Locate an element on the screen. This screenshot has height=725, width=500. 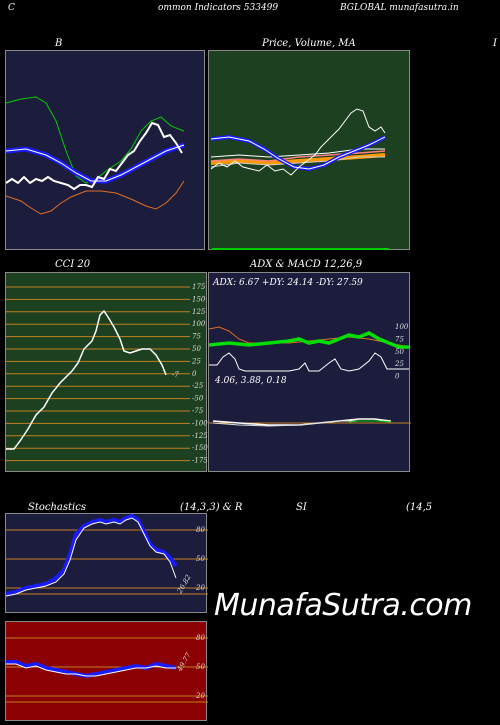
cci-tick-label: -50 is located at coordinates (198, 399).